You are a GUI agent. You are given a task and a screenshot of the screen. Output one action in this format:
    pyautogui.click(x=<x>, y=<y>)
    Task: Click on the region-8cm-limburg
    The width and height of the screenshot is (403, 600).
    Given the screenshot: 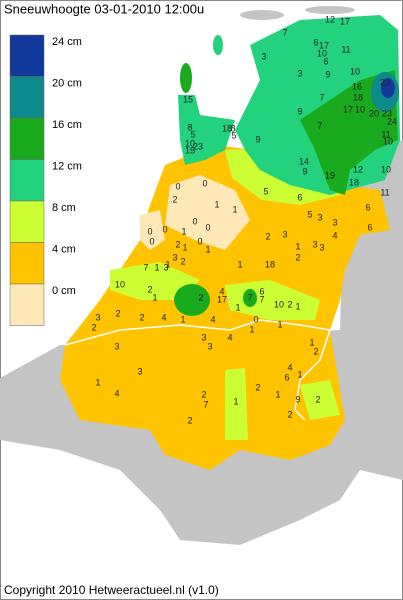 What is the action you would take?
    pyautogui.click(x=320, y=400)
    